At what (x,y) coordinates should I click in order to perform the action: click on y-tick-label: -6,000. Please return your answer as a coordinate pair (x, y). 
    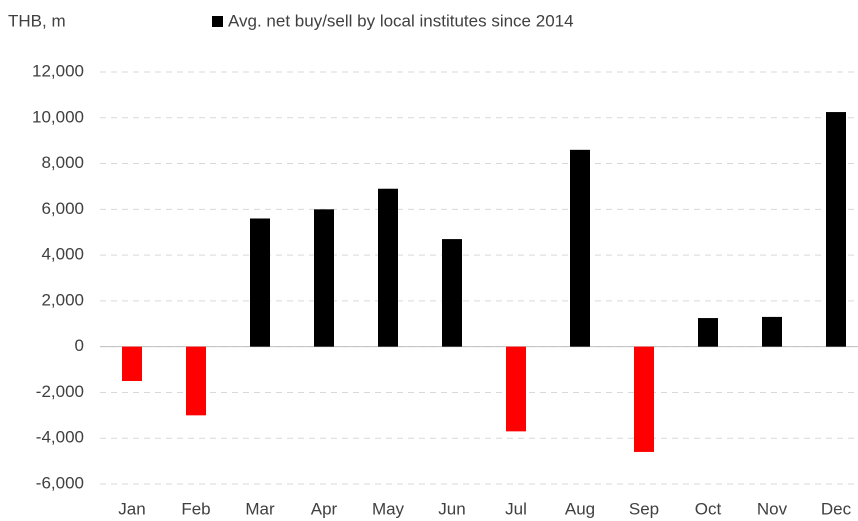
    Looking at the image, I should click on (60, 482).